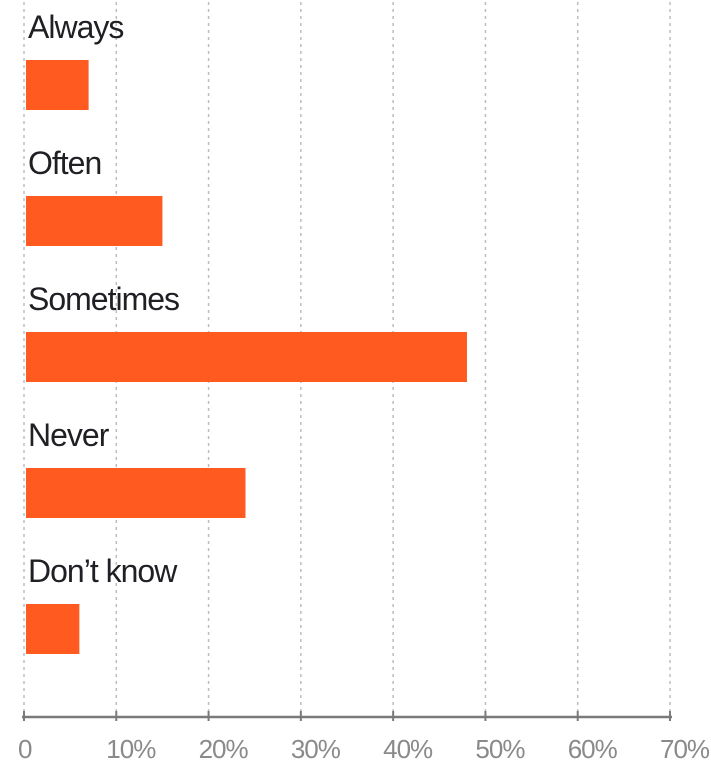 The width and height of the screenshot is (711, 768). Describe the element at coordinates (64, 163) in the screenshot. I see `category-label-often: Often` at that location.